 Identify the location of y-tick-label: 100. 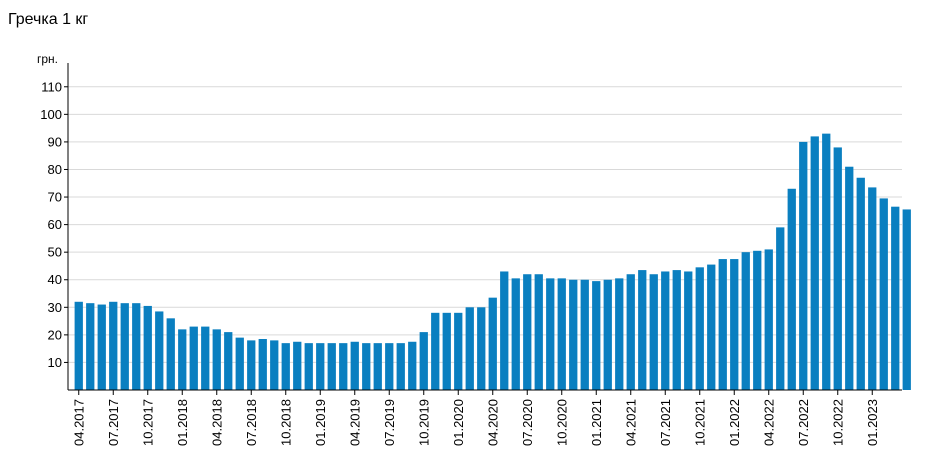
(51, 114).